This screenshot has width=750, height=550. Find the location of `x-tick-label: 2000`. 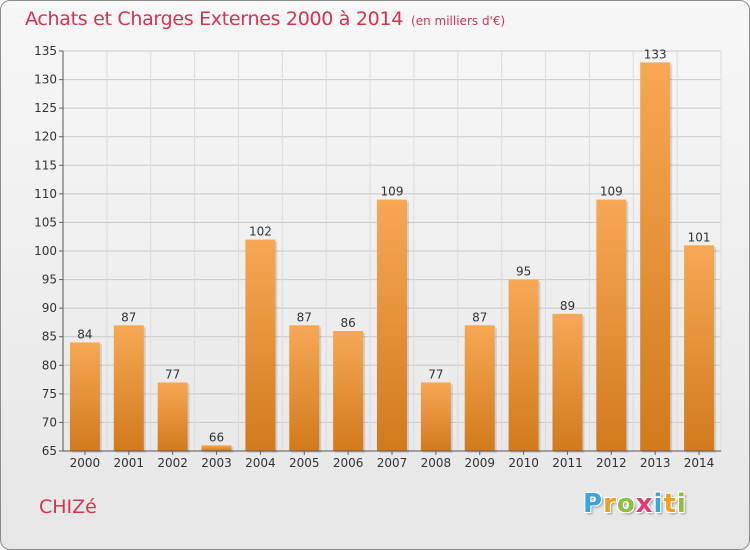

x-tick-label: 2000 is located at coordinates (85, 463).